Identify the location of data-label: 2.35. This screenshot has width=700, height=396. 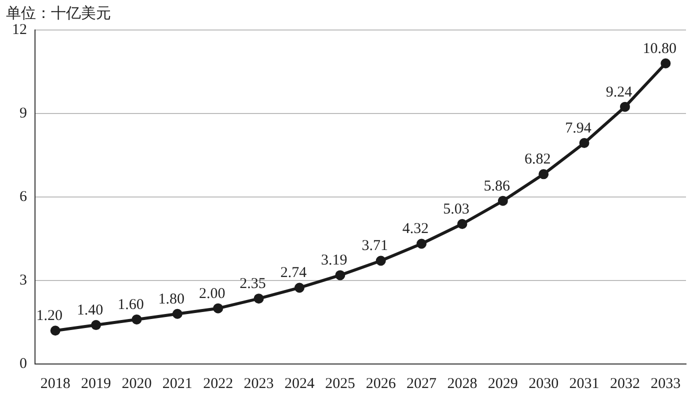
(253, 284).